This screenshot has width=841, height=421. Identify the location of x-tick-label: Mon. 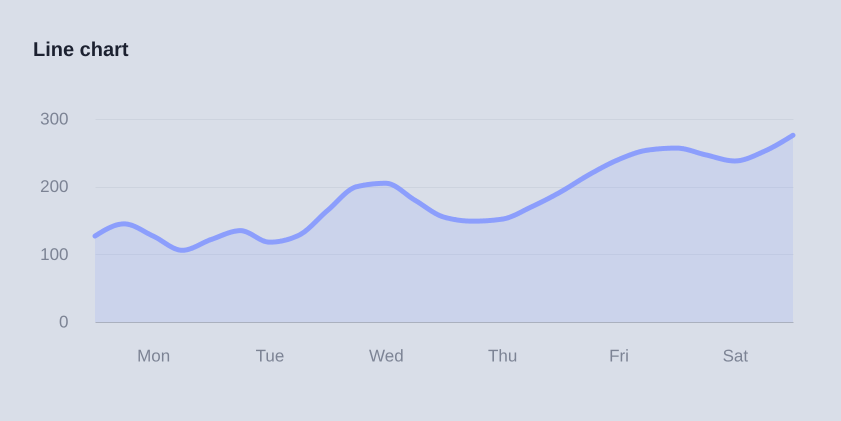
(153, 356).